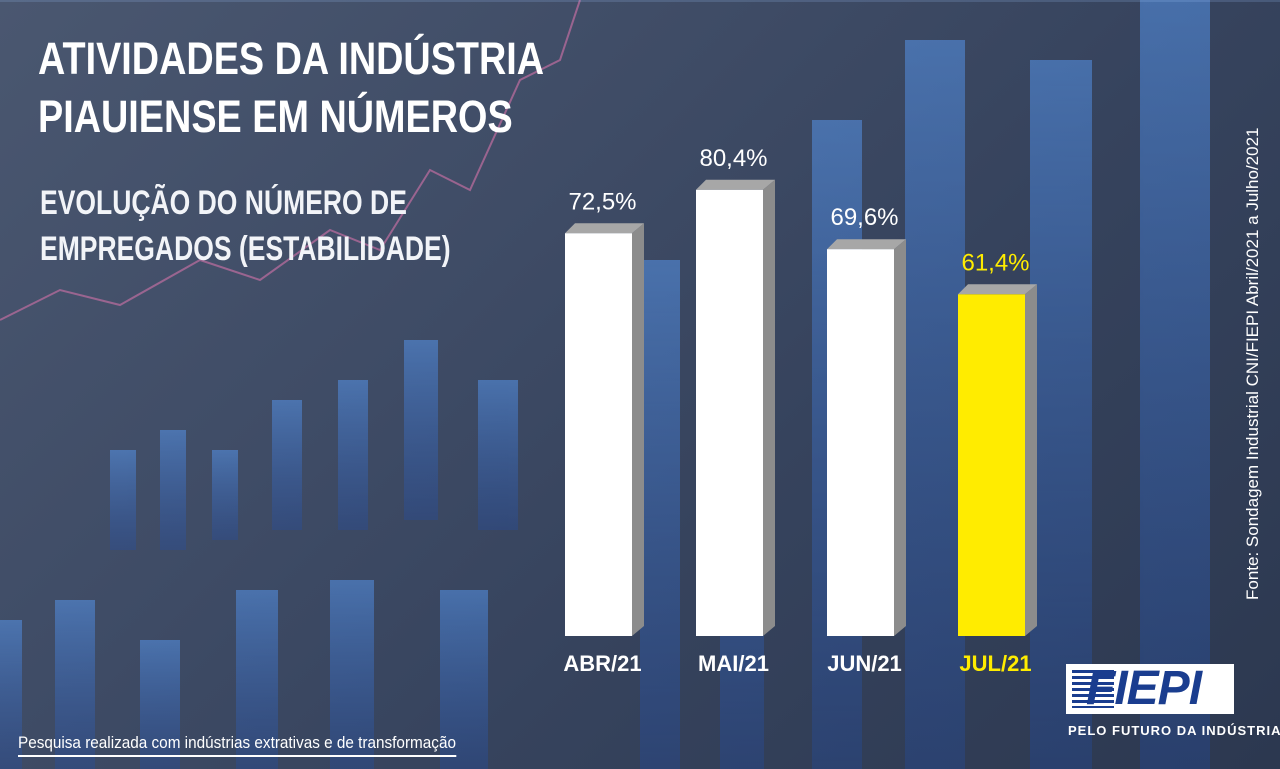 The width and height of the screenshot is (1280, 769). I want to click on title-line-1: ATIVIDADES DA INDÚSTRIA, so click(291, 58).